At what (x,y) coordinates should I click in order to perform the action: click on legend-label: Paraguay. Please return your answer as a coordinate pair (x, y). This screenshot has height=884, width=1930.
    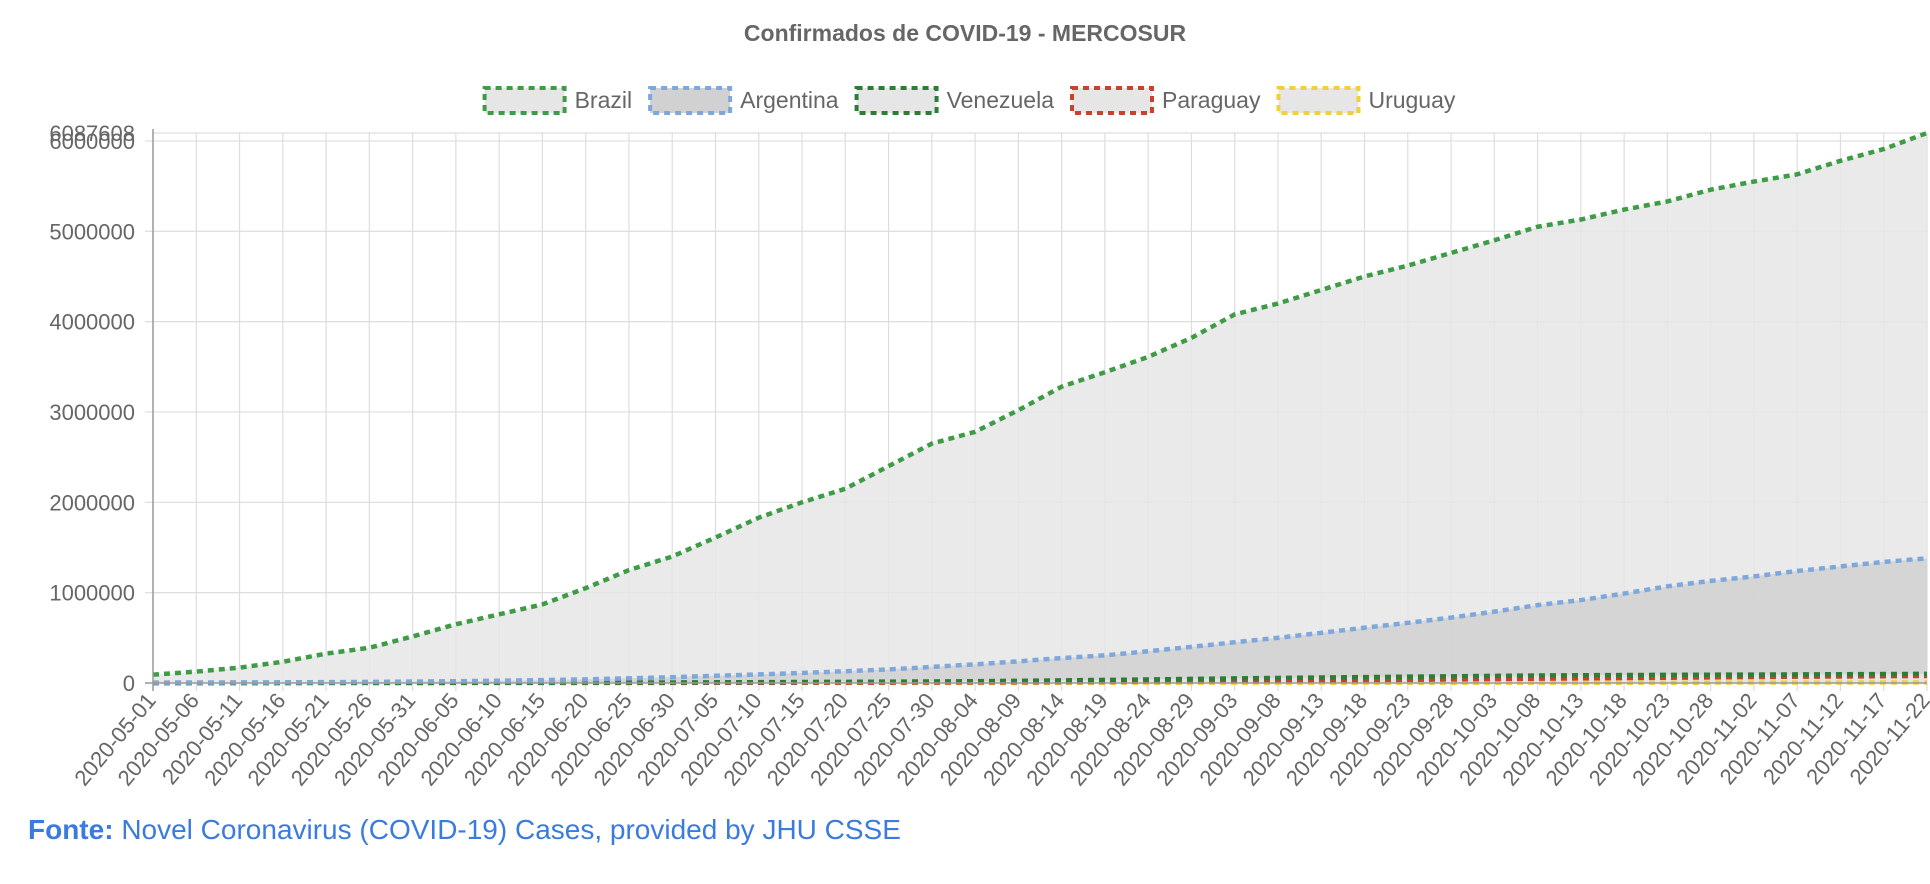
    Looking at the image, I should click on (1211, 100).